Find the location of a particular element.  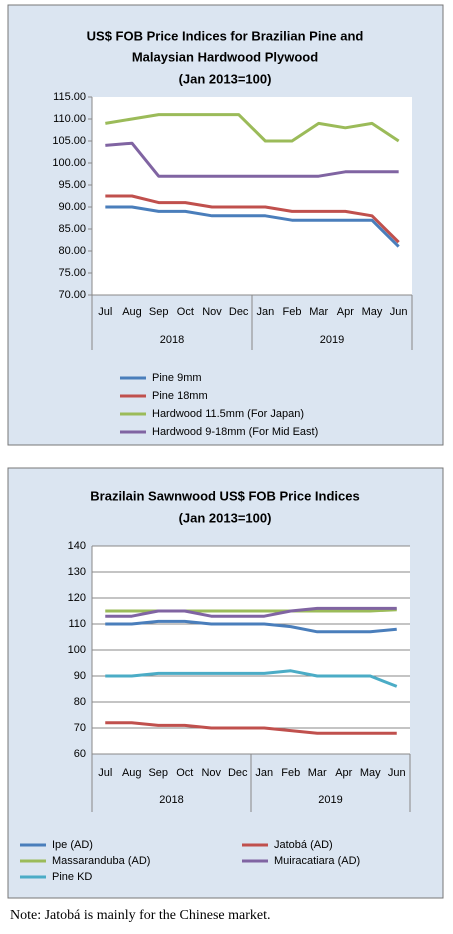

y-tick-label: 85.00 is located at coordinates (72, 229).